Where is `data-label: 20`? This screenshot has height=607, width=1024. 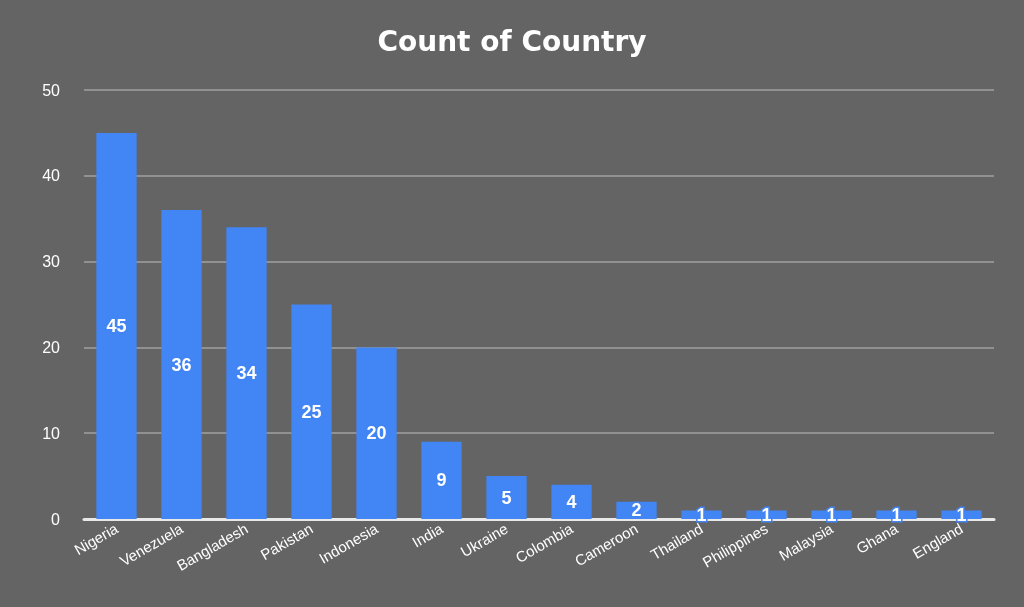
data-label: 20 is located at coordinates (376, 433).